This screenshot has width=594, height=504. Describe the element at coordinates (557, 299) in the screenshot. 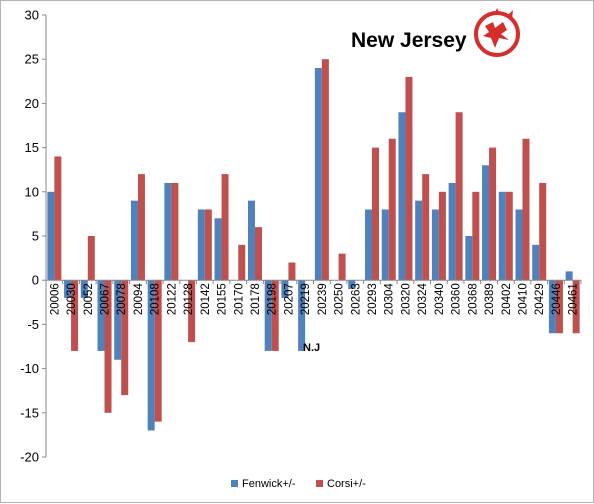

I see `x-category-label: 20446` at that location.